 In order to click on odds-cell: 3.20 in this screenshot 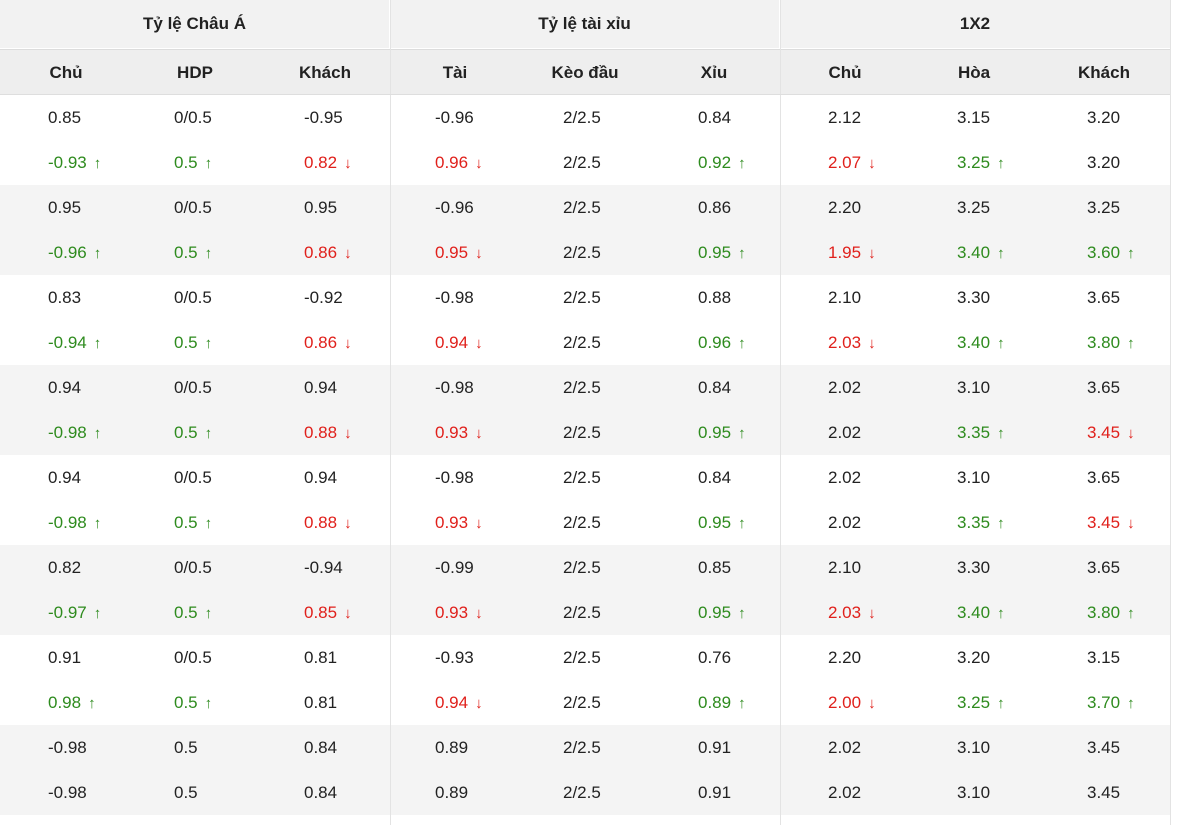, I will do `click(1103, 117)`.